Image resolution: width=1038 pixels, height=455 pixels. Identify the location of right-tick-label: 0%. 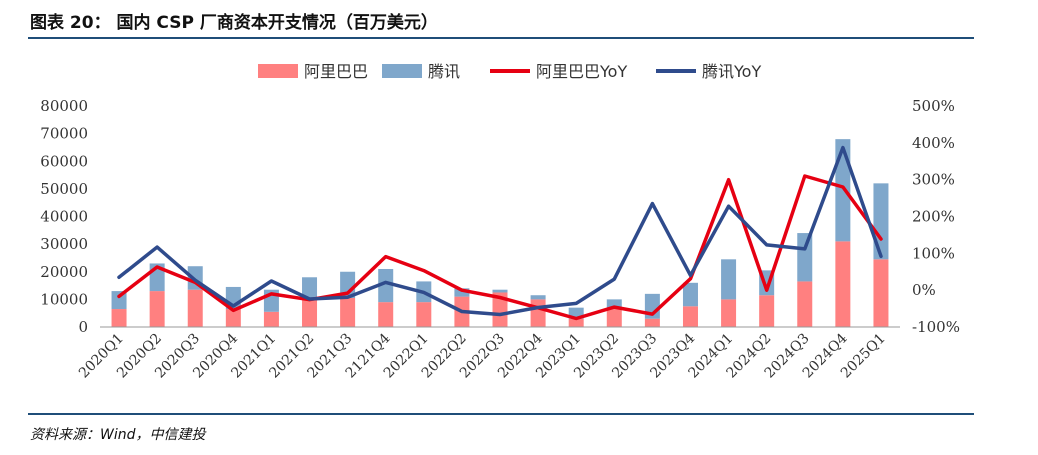
(924, 290).